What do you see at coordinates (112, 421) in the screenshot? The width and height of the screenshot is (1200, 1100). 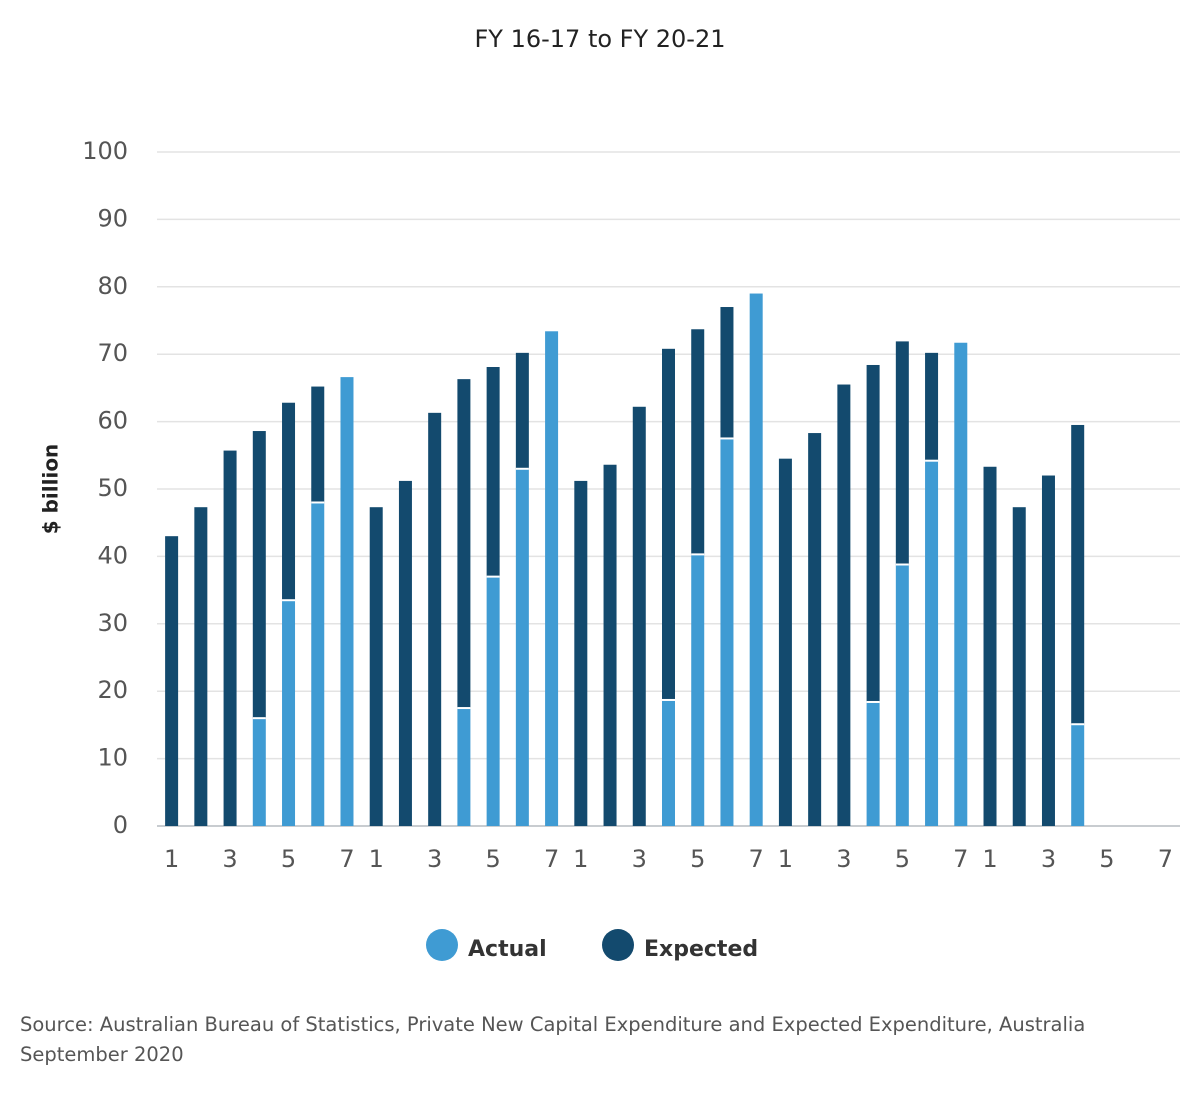 I see `y-tick-label: 60` at bounding box center [112, 421].